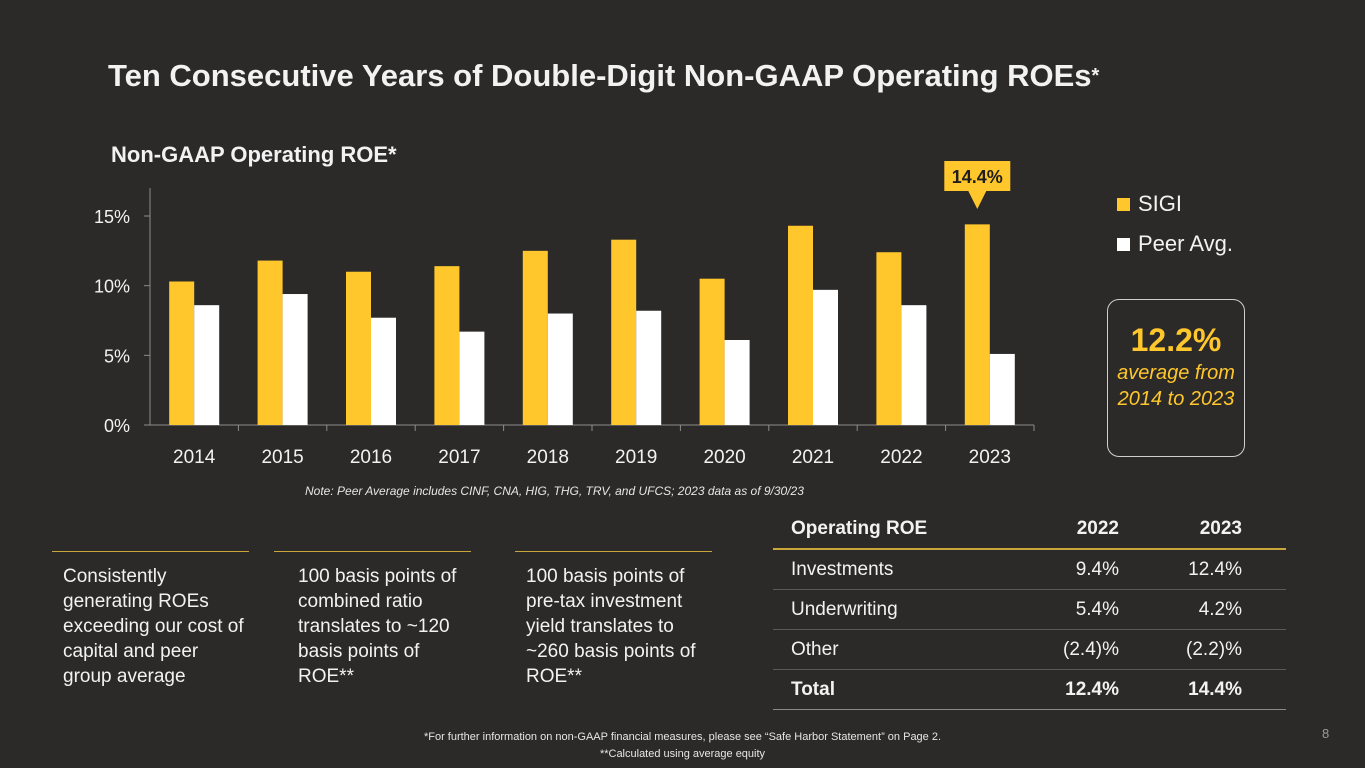 The height and width of the screenshot is (768, 1365). Describe the element at coordinates (117, 356) in the screenshot. I see `y-tick-label: 5%` at that location.